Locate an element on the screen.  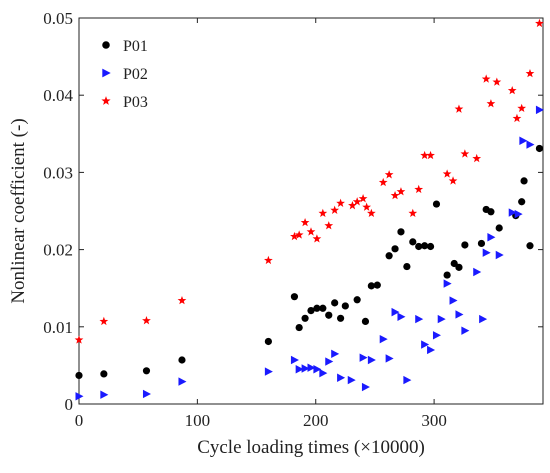
legend-entry-p01: P01 is located at coordinates (125, 46).